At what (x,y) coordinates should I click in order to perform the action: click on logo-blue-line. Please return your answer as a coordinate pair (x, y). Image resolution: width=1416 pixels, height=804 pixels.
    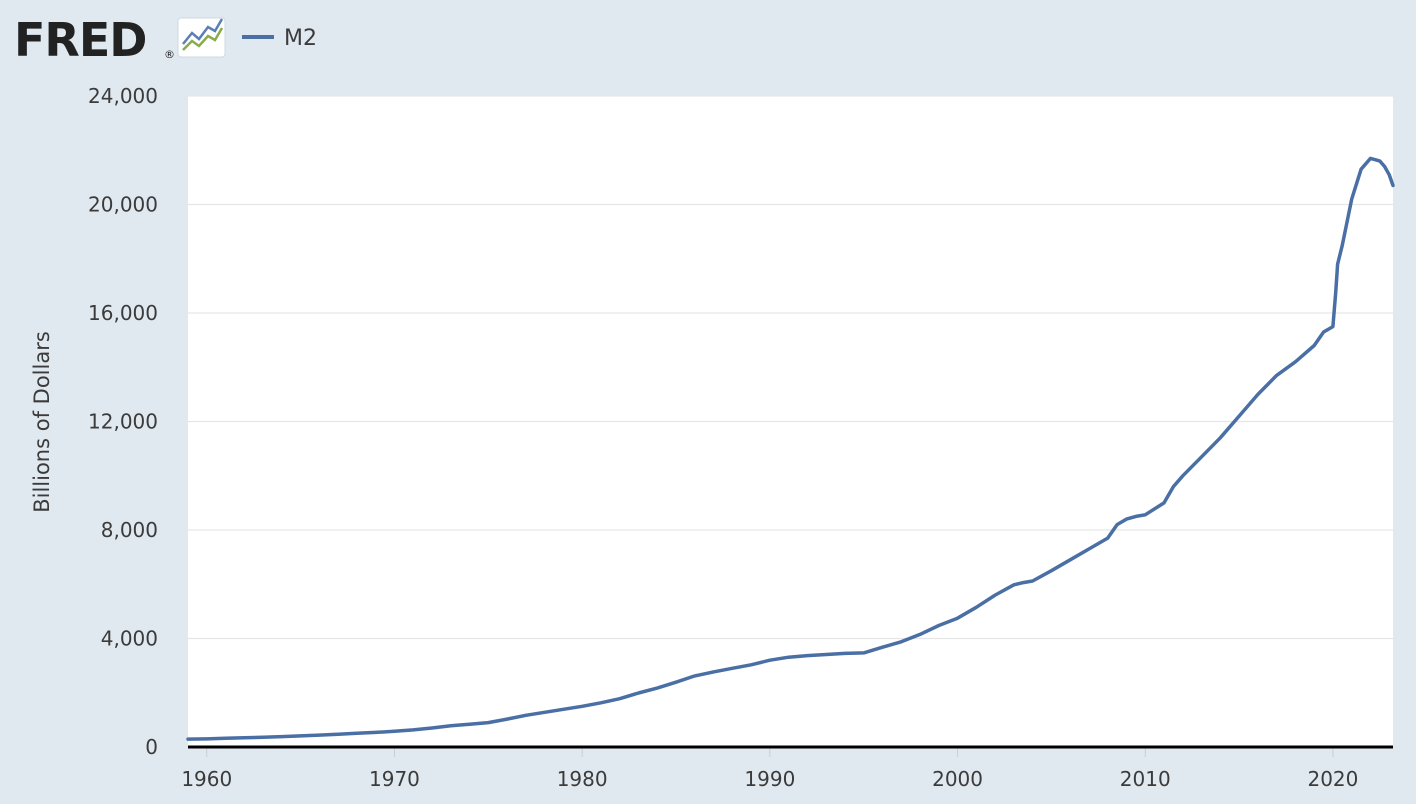
    Looking at the image, I should click on (203, 31).